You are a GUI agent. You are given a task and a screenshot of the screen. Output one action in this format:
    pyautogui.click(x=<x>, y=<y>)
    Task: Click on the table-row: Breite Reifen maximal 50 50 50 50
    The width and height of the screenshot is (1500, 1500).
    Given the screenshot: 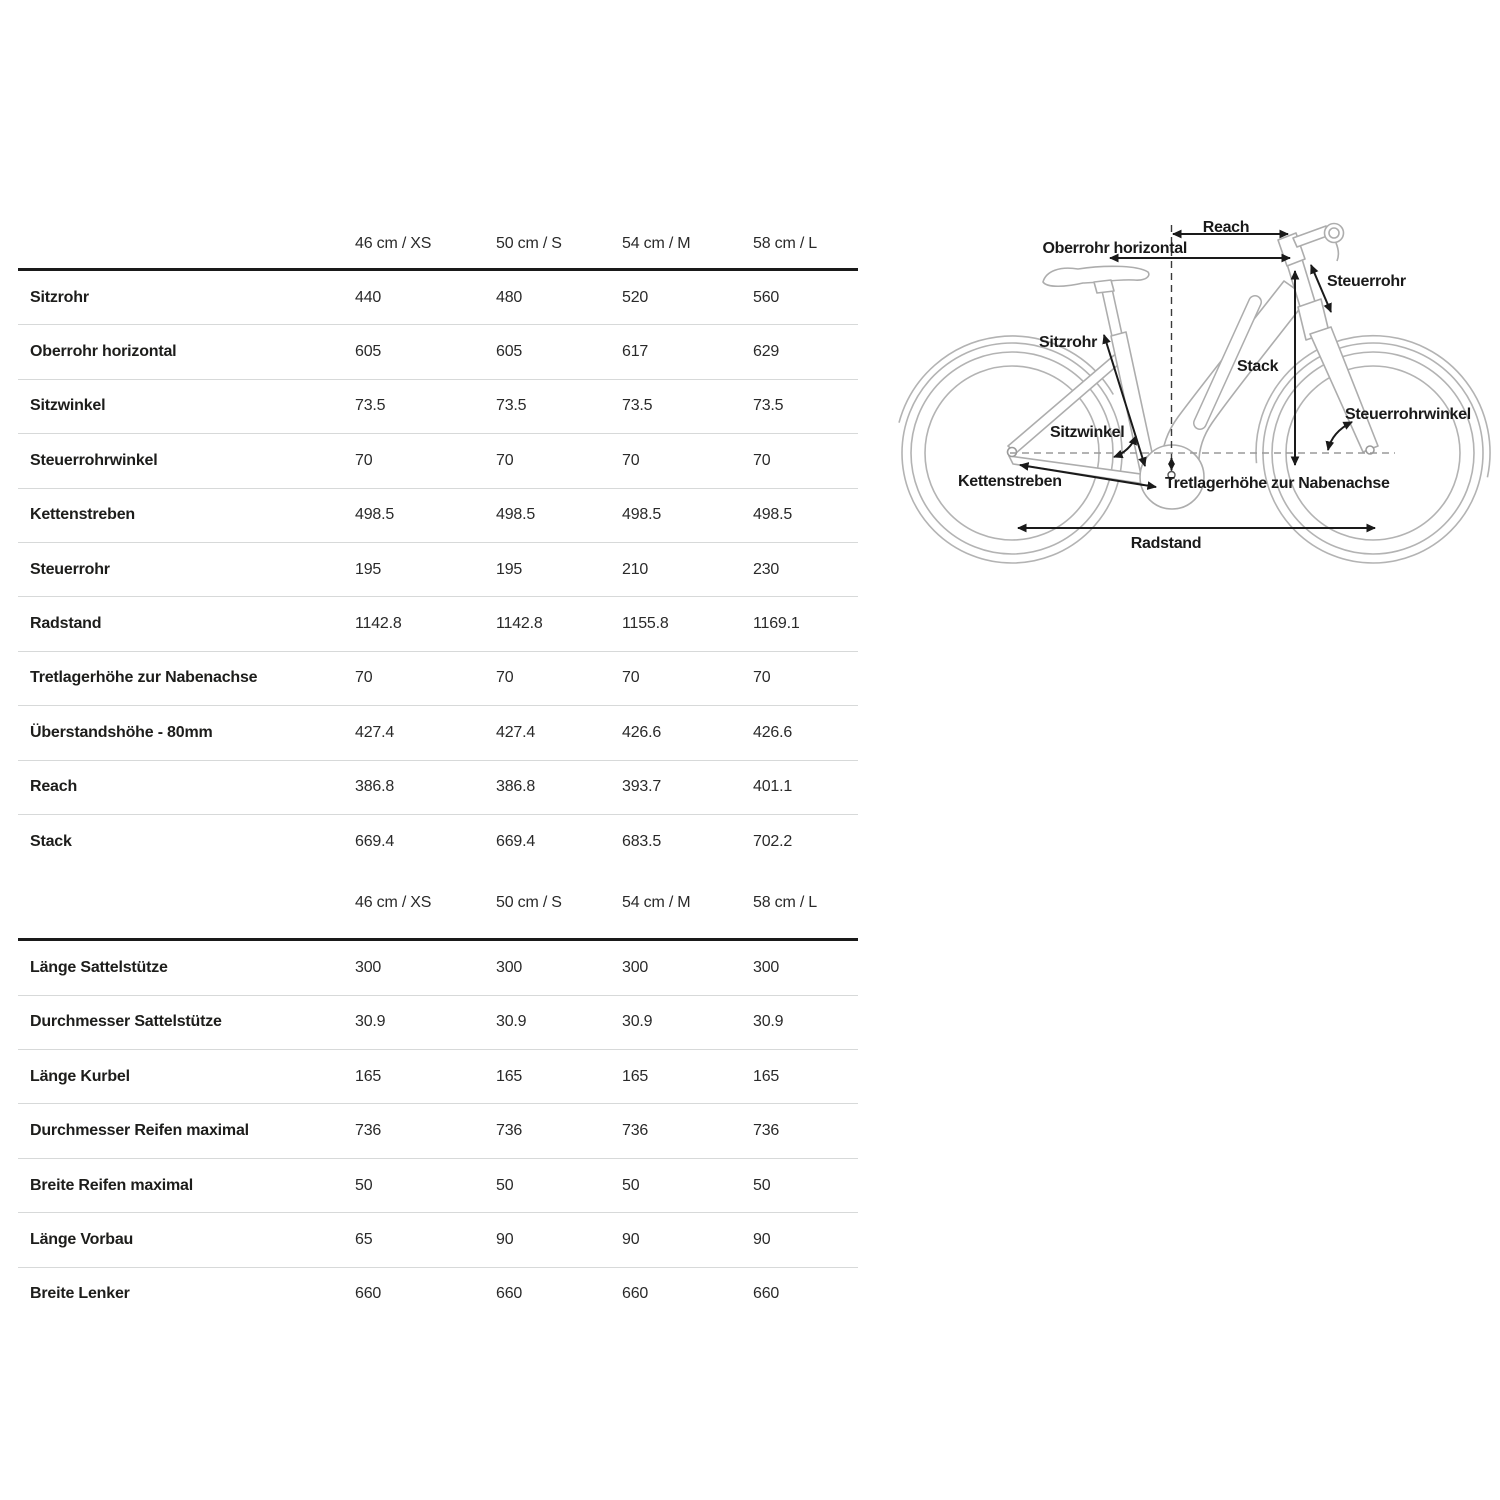 What is the action you would take?
    pyautogui.click(x=438, y=1186)
    